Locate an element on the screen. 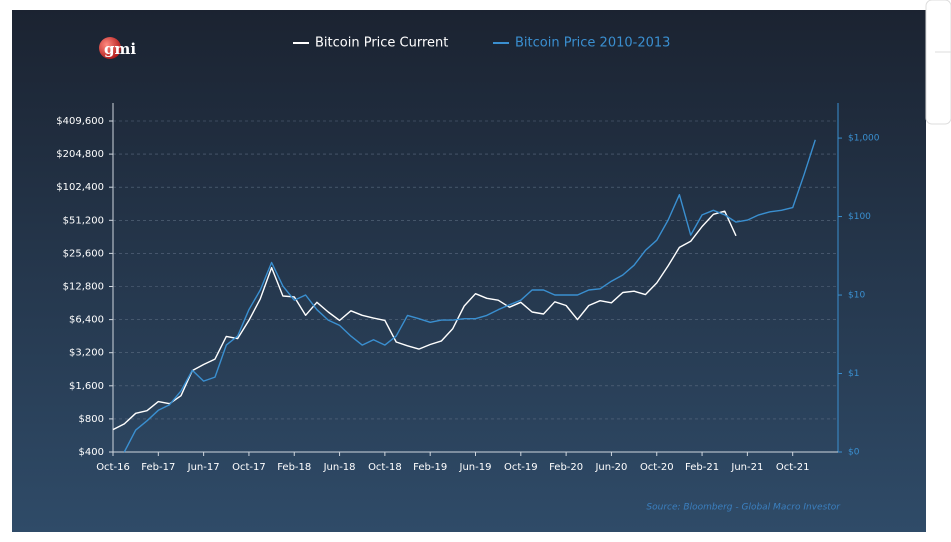 The height and width of the screenshot is (542, 951). y-tick-label: $800 is located at coordinates (91, 419).